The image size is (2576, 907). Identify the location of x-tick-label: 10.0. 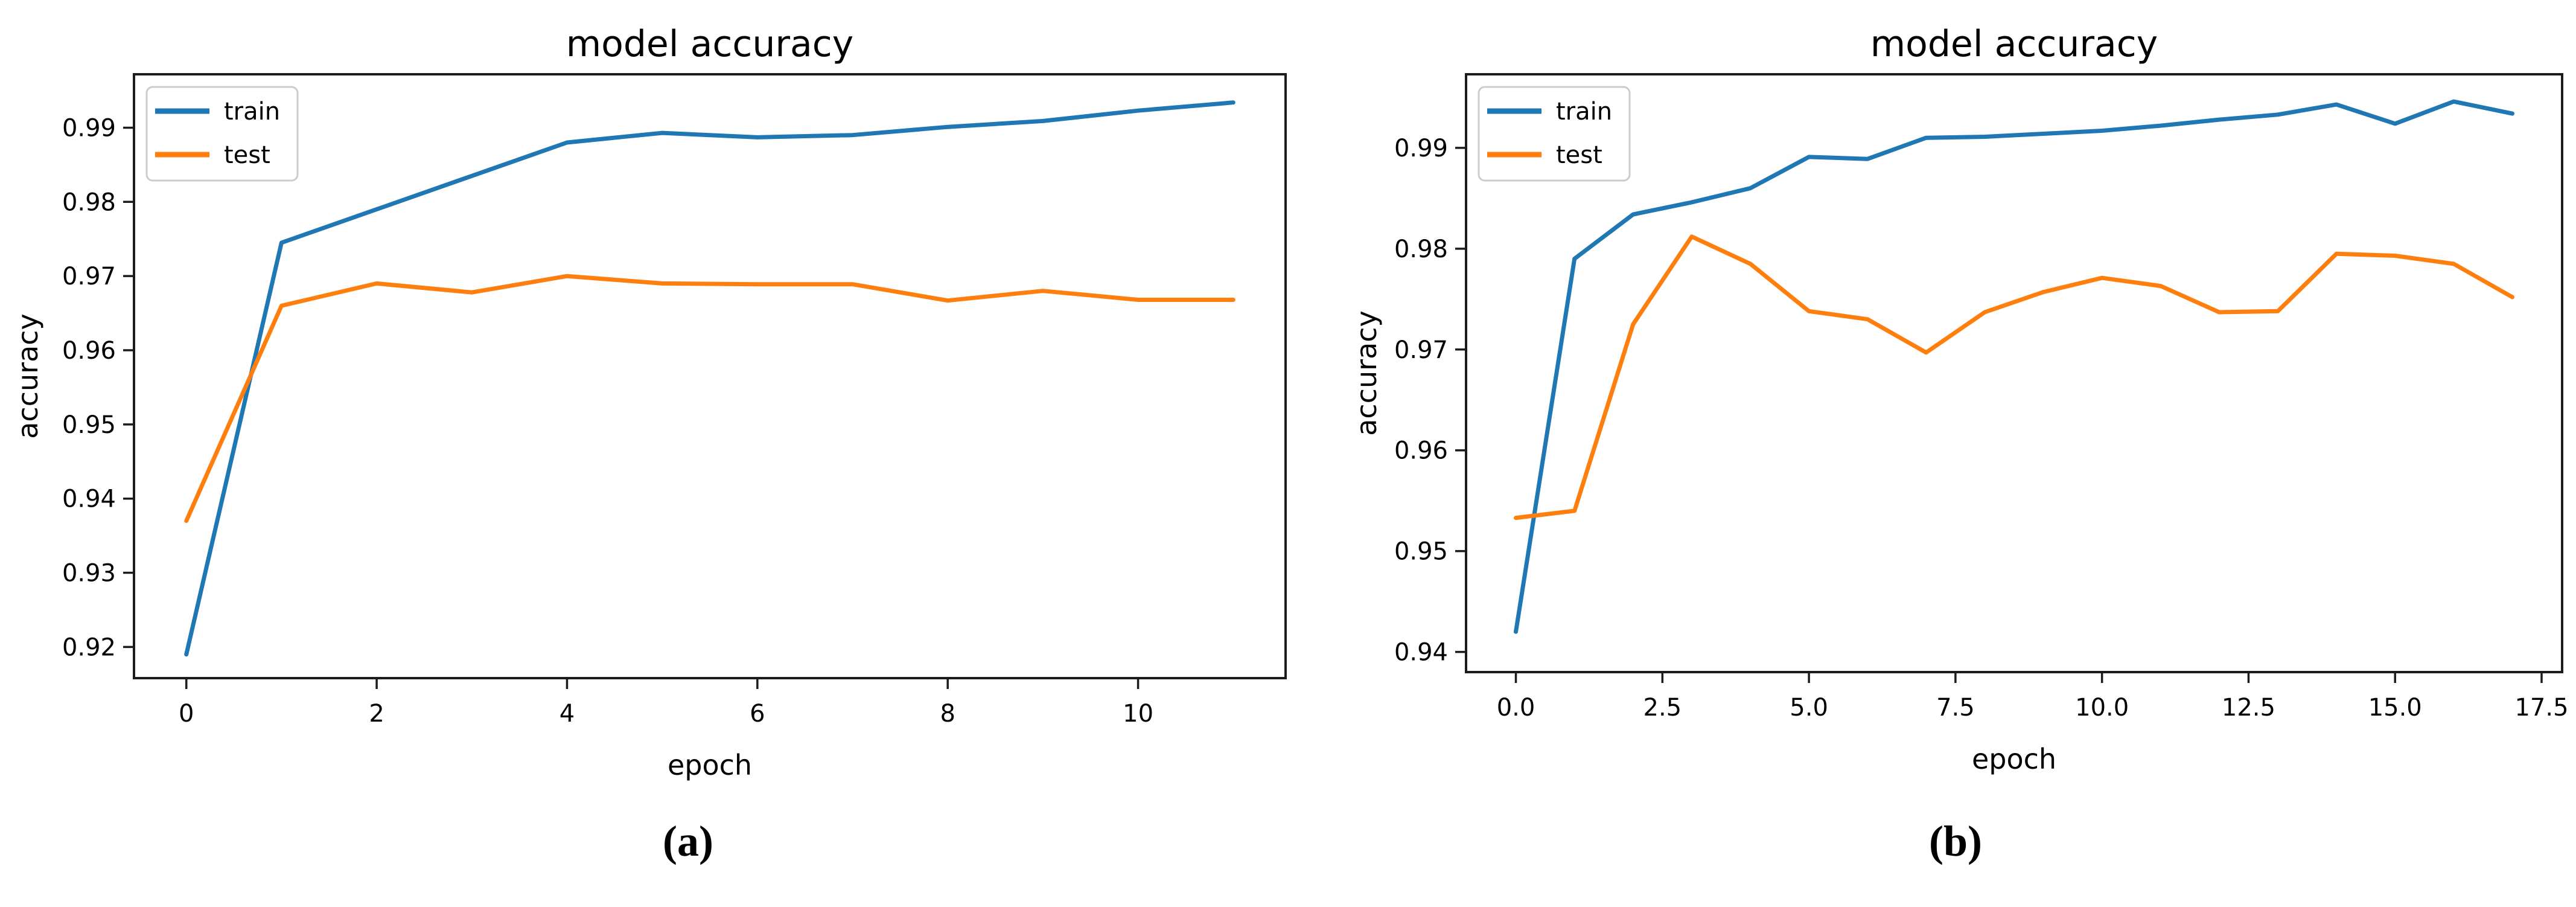
(2102, 708).